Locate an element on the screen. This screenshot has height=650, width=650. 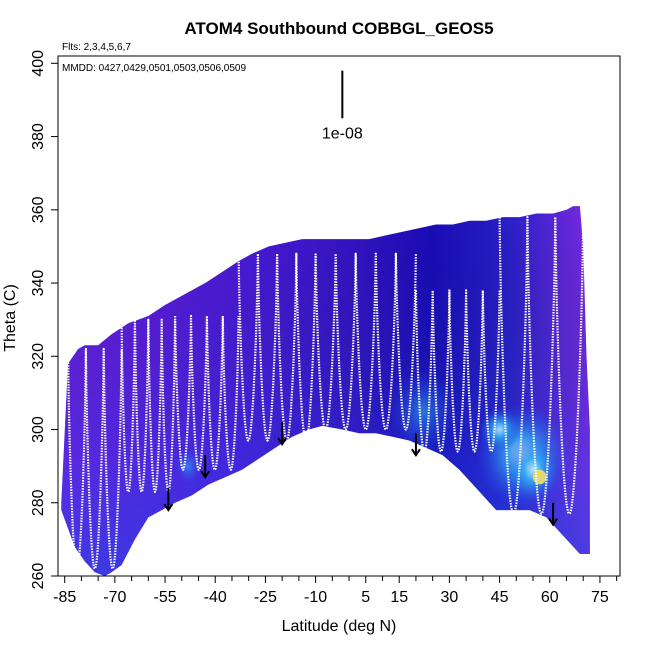
x-tick-label: -55 is located at coordinates (164, 597).